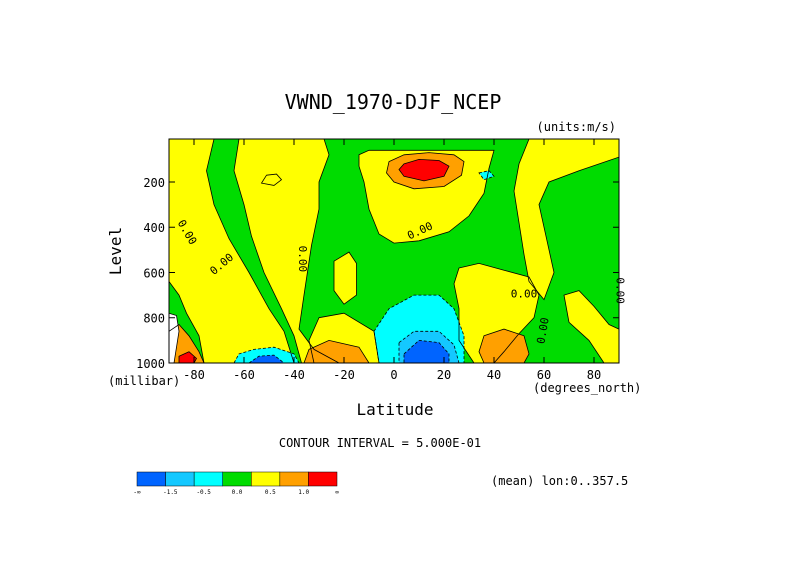 The image size is (789, 562). I want to click on x-tick-label: 80, so click(594, 375).